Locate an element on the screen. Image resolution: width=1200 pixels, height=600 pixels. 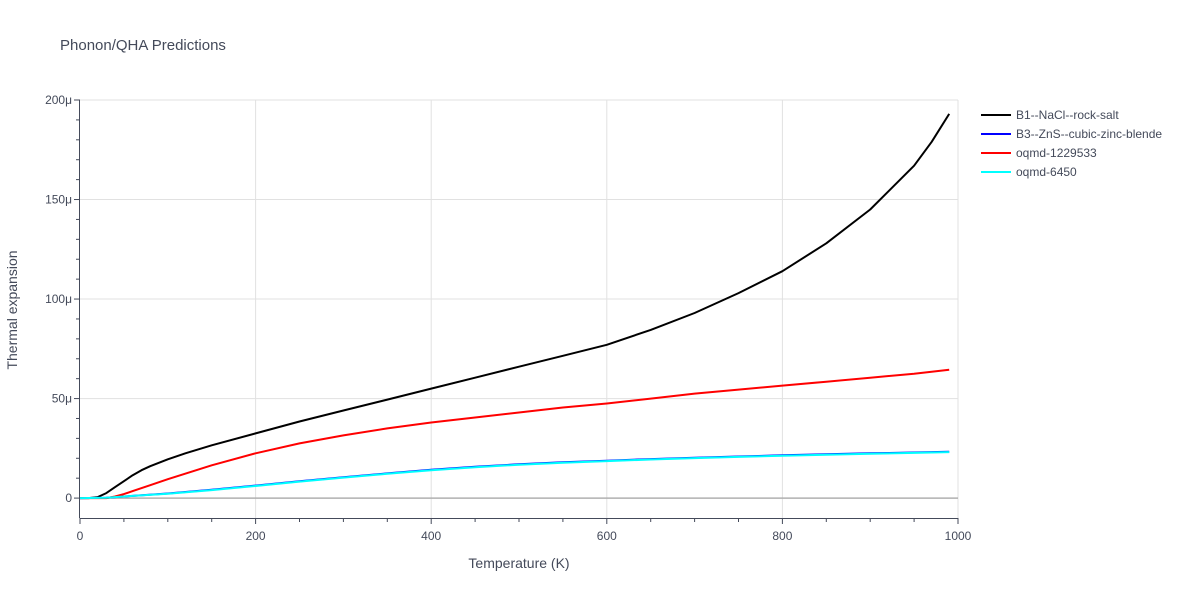
y-tick-label: 200μ is located at coordinates (58, 100).